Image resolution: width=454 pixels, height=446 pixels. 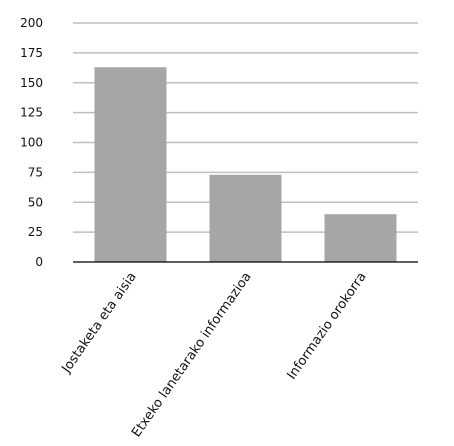 What do you see at coordinates (35, 232) in the screenshot?
I see `y-tick-label: 25` at bounding box center [35, 232].